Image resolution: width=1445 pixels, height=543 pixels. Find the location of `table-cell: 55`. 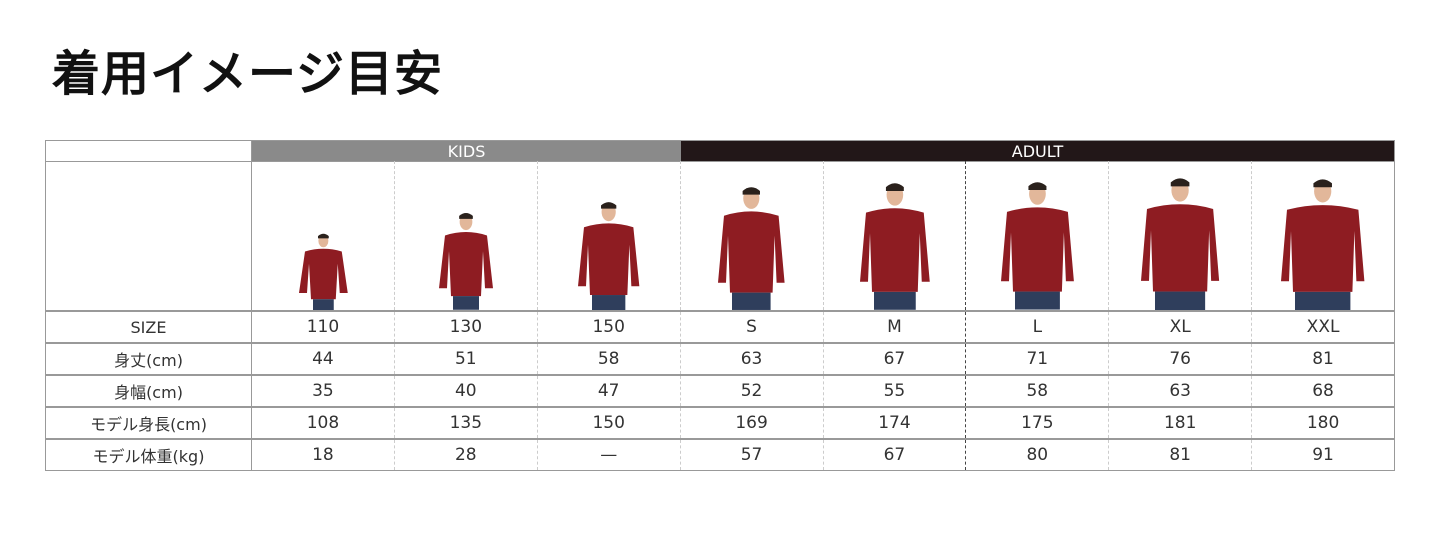

table-cell: 55 is located at coordinates (895, 391).